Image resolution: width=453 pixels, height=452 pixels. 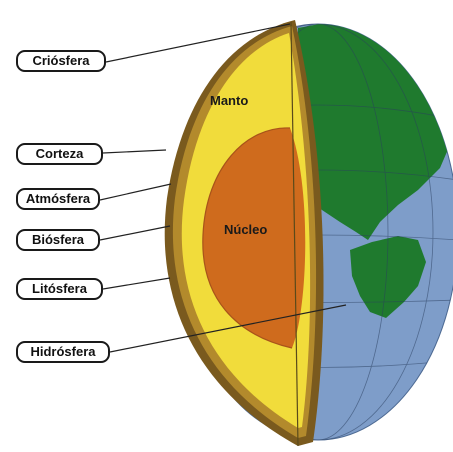 What do you see at coordinates (229, 100) in the screenshot?
I see `label-manto: Manto` at bounding box center [229, 100].